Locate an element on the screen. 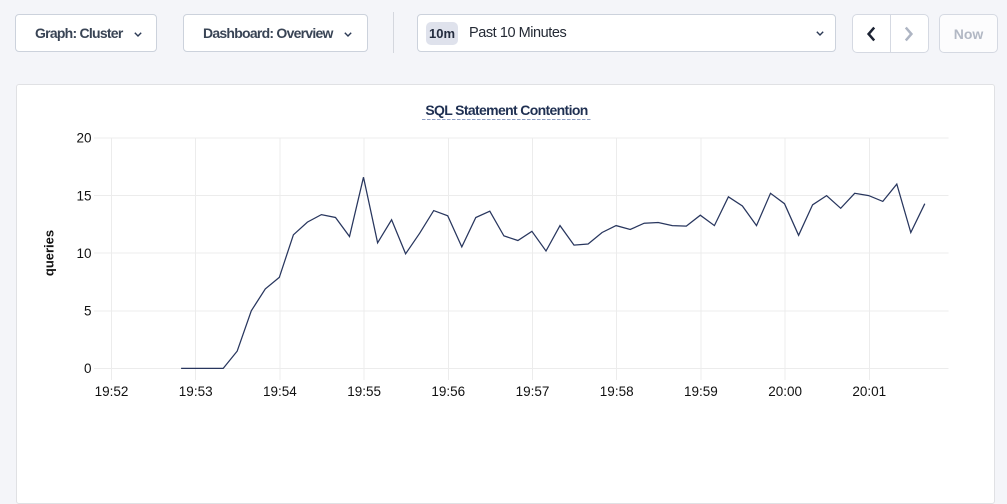 This screenshot has width=1007, height=504. svg-text: 19:59 is located at coordinates (701, 391).